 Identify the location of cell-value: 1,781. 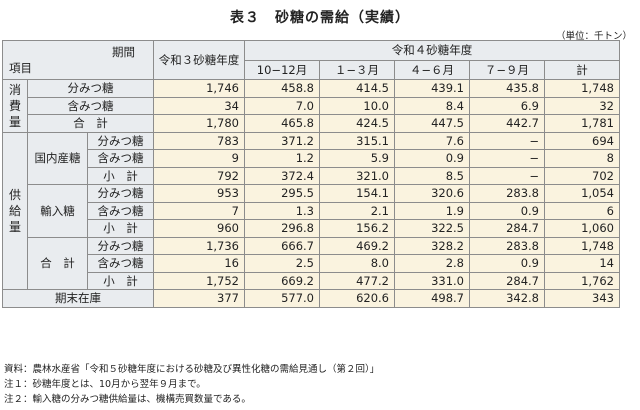
(582, 123).